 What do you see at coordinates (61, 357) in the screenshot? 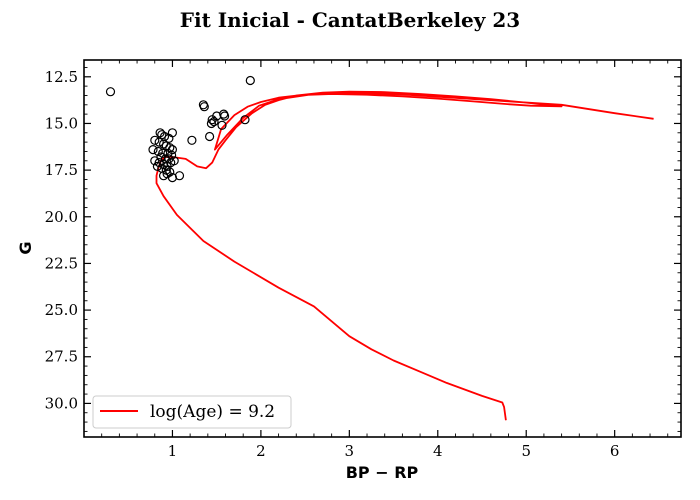
I see `y-tick-label: 27.5` at bounding box center [61, 357].